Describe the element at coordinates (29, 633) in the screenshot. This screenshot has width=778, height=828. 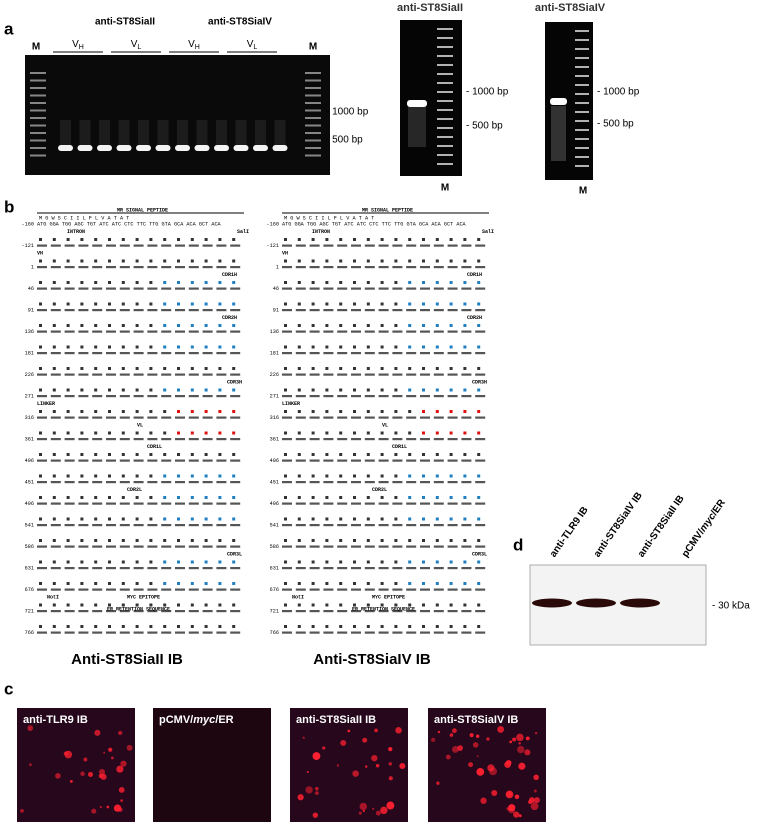
I see `position-number: 766` at that location.